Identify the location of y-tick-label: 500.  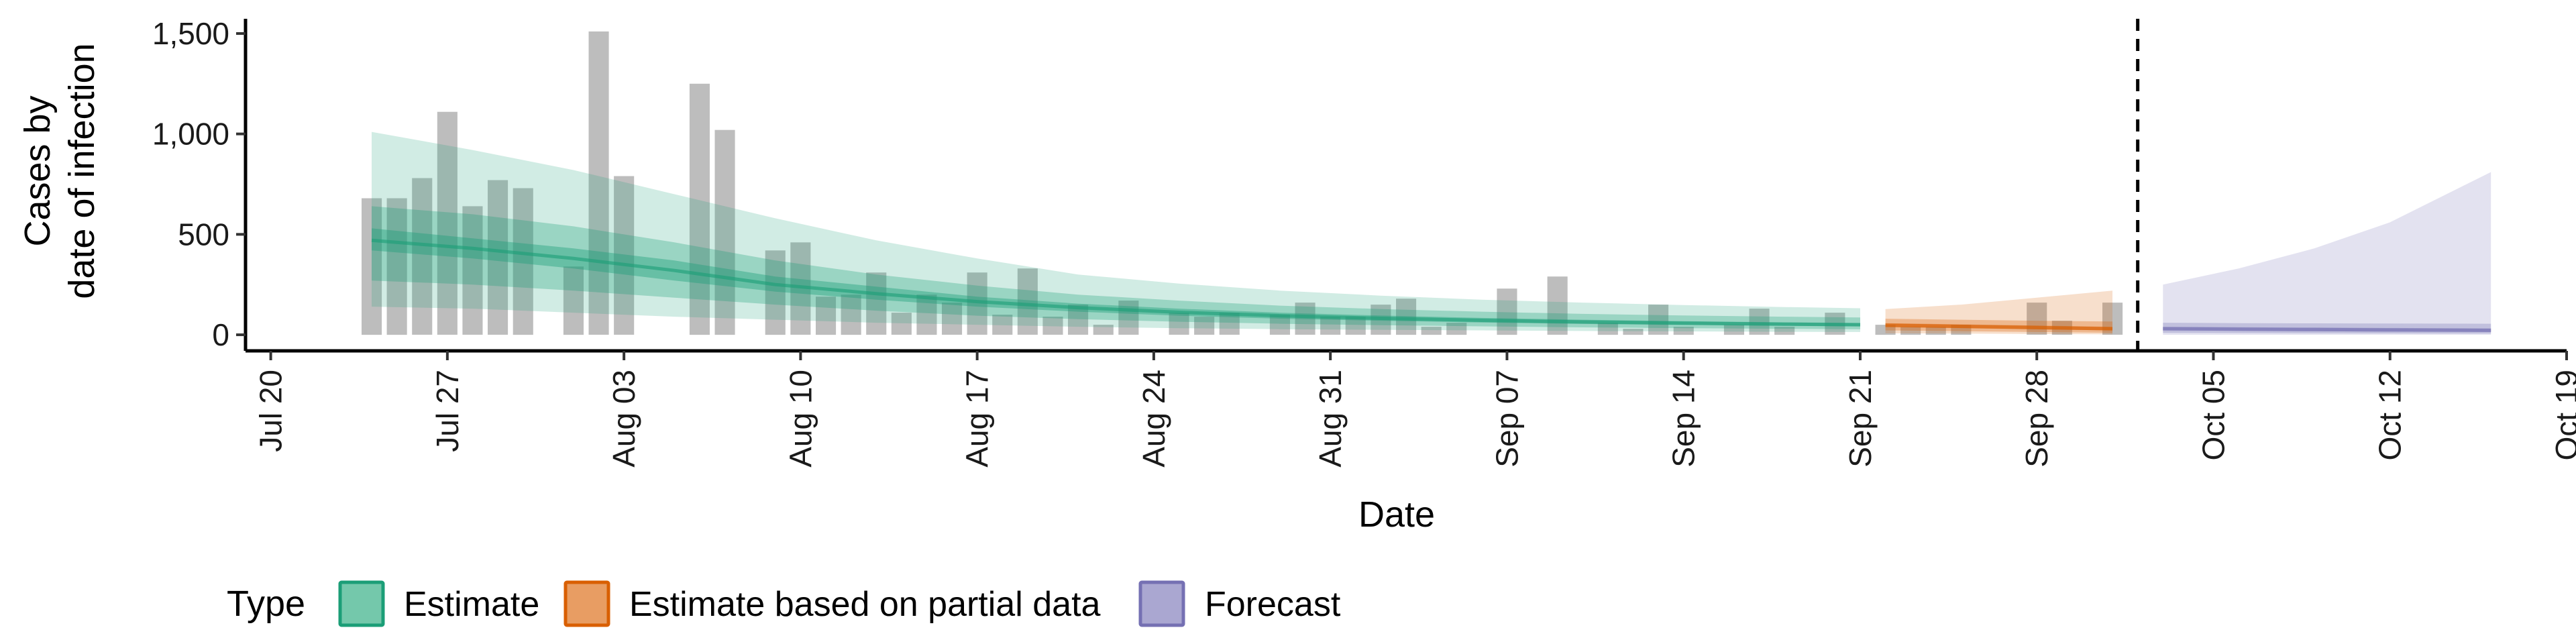
(203, 234).